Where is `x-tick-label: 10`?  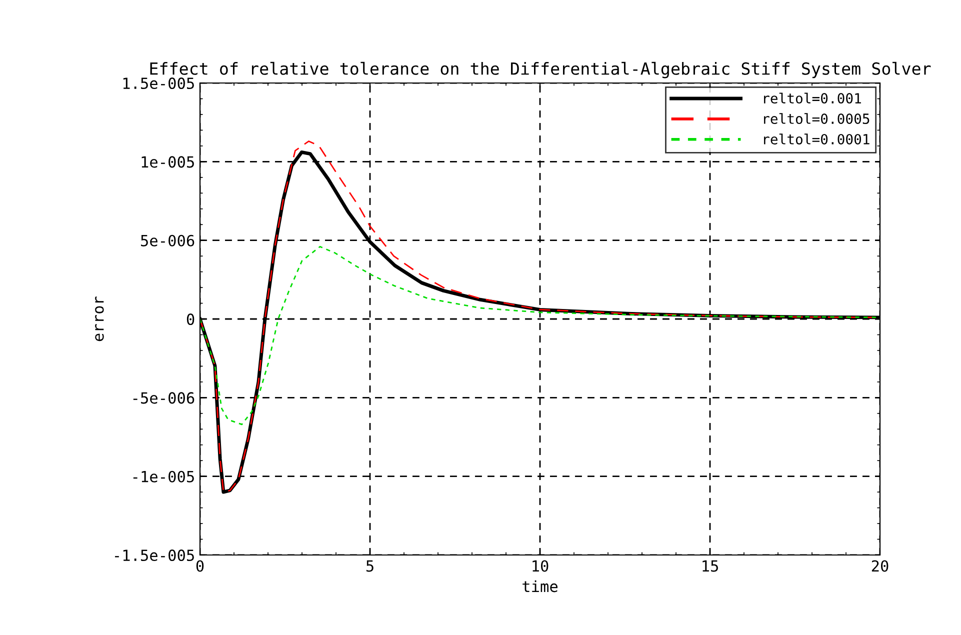
x-tick-label: 10 is located at coordinates (540, 566).